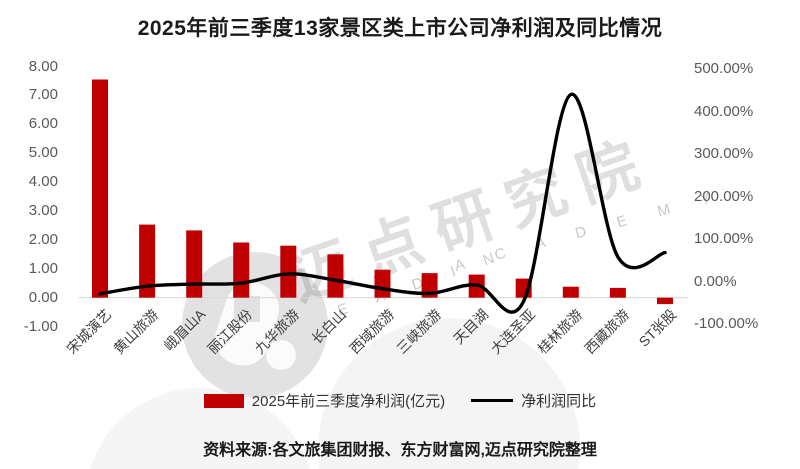  What do you see at coordinates (559, 401) in the screenshot?
I see `legend-line-label: 净利润同比` at bounding box center [559, 401].